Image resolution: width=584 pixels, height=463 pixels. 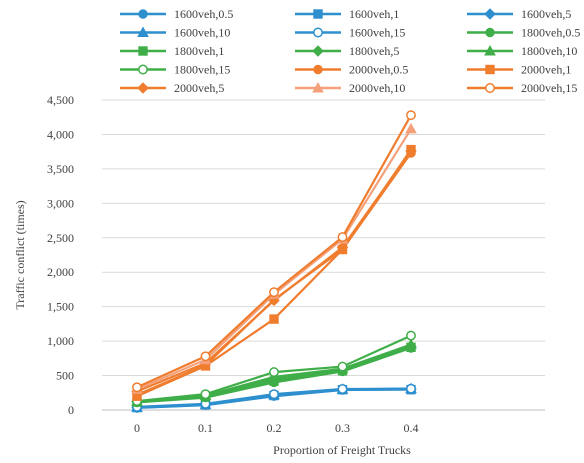 I want to click on legend-item: 2000veh,0.5, so click(x=351, y=70).